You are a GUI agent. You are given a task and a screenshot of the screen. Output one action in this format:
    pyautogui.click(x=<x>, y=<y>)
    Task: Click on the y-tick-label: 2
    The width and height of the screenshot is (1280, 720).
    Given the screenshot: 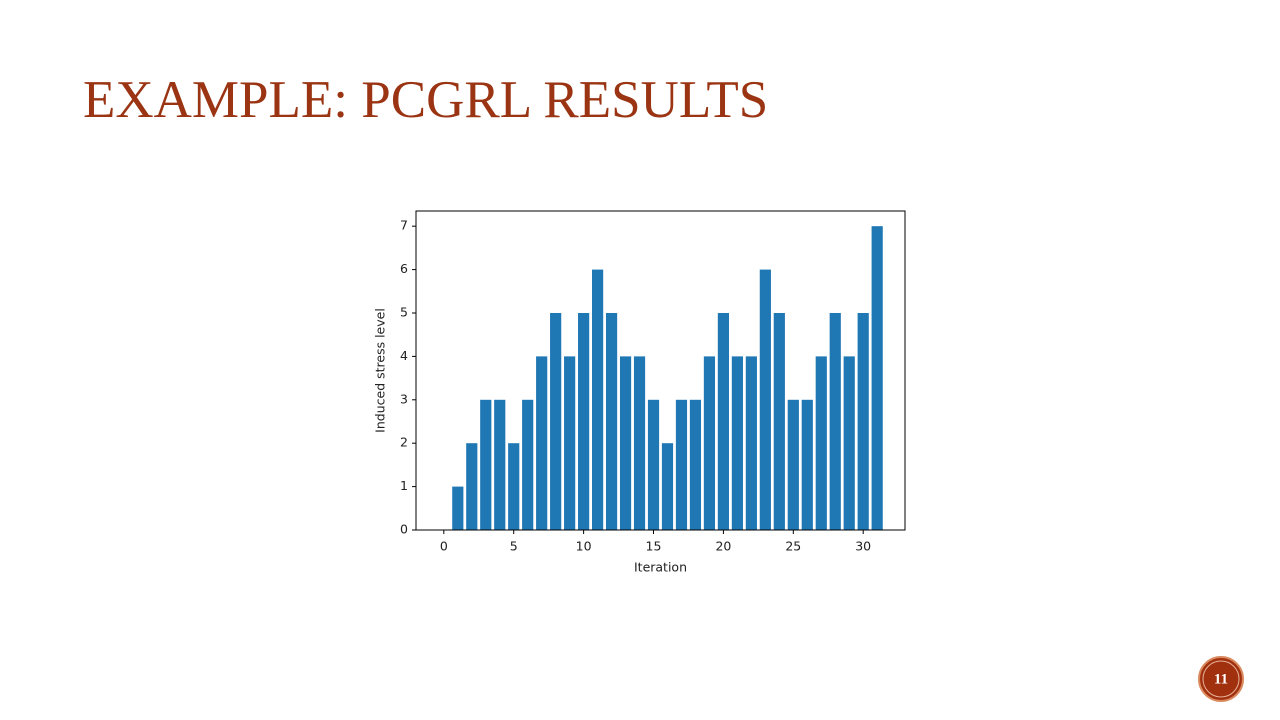 What is the action you would take?
    pyautogui.click(x=404, y=442)
    